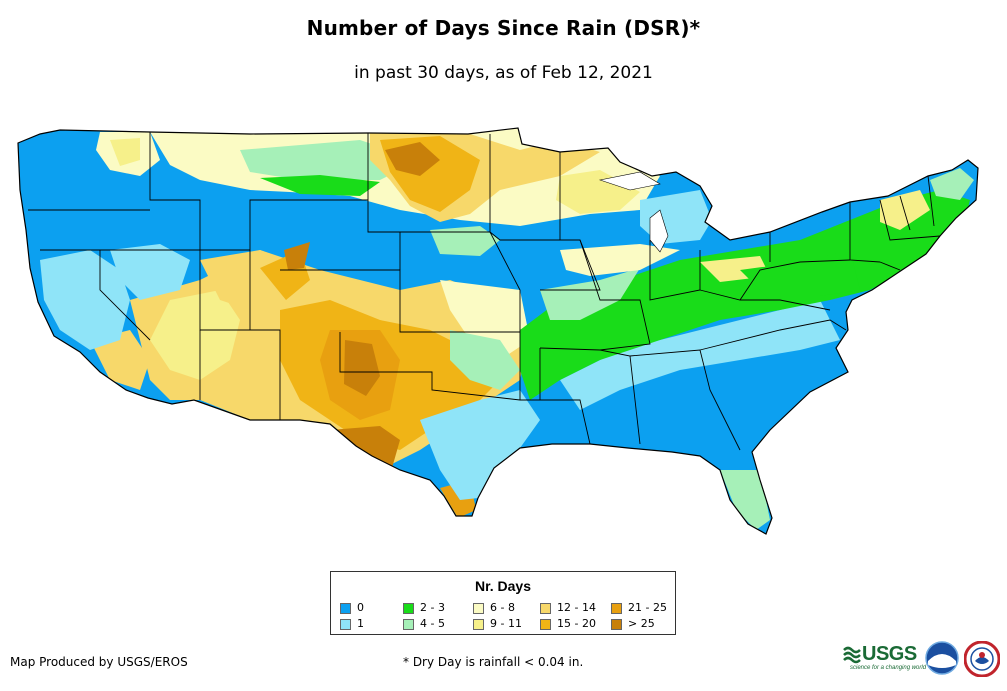 The image size is (1007, 691). I want to click on lake-superior, so click(629, 181).